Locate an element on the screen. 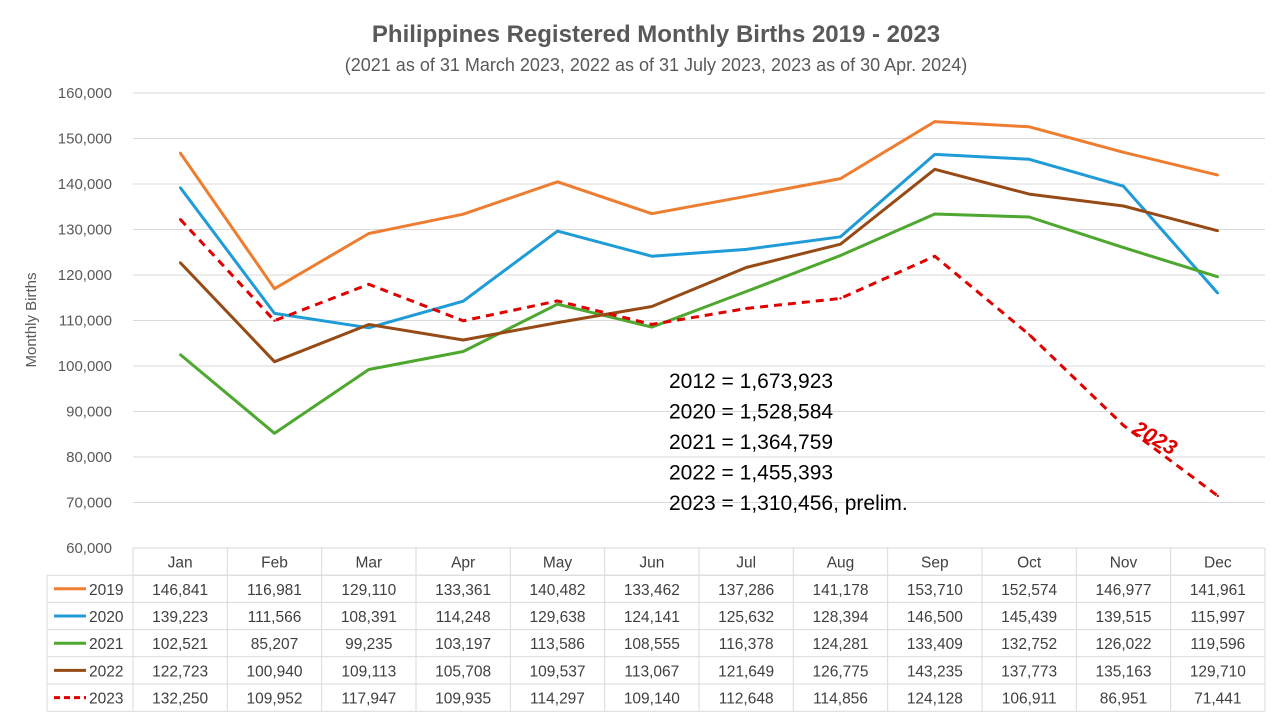 This screenshot has height=720, width=1280. table-cell: 133,462 is located at coordinates (652, 590).